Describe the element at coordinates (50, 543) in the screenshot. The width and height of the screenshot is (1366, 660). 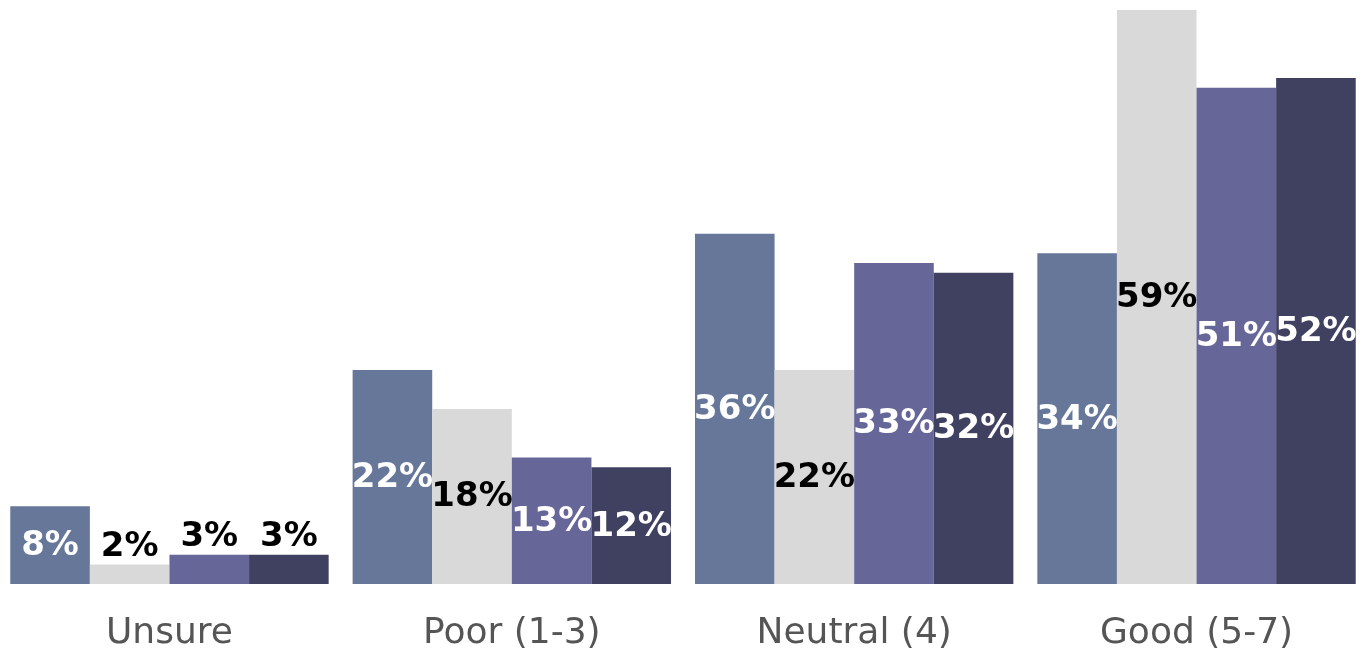
I see `data-label: 8%` at that location.